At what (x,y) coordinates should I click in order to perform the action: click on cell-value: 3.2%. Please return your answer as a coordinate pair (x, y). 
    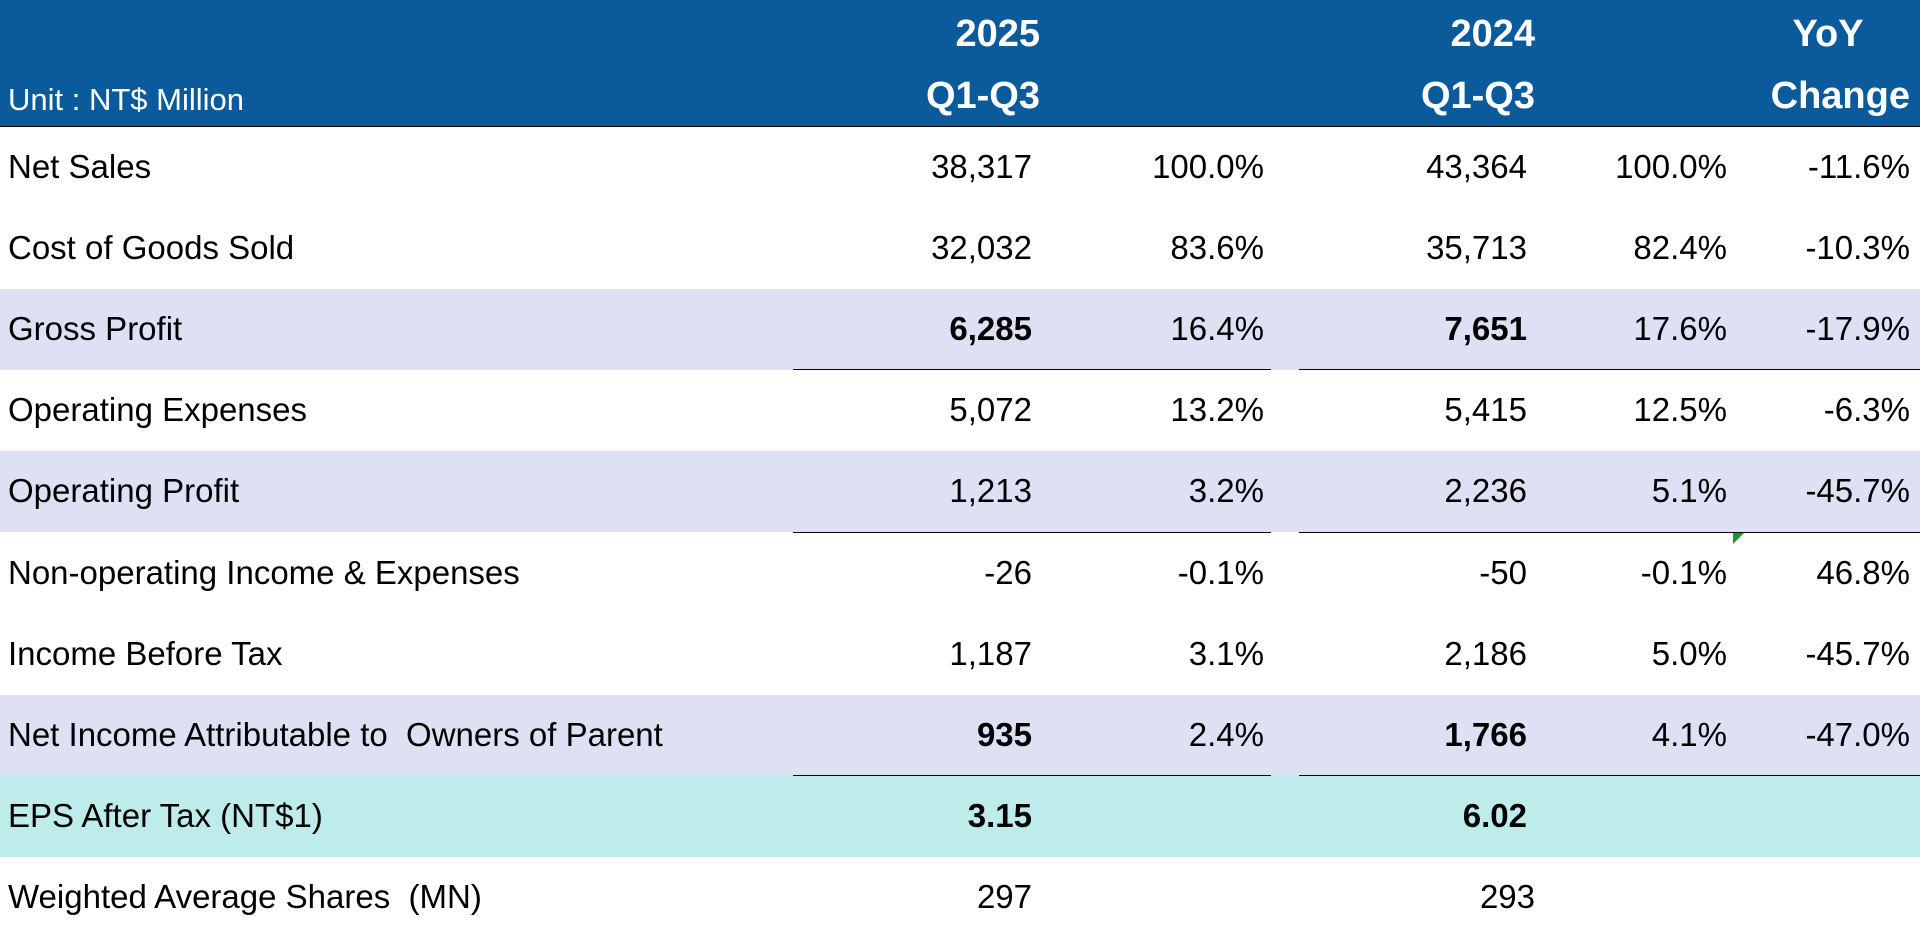
    Looking at the image, I should click on (1226, 491).